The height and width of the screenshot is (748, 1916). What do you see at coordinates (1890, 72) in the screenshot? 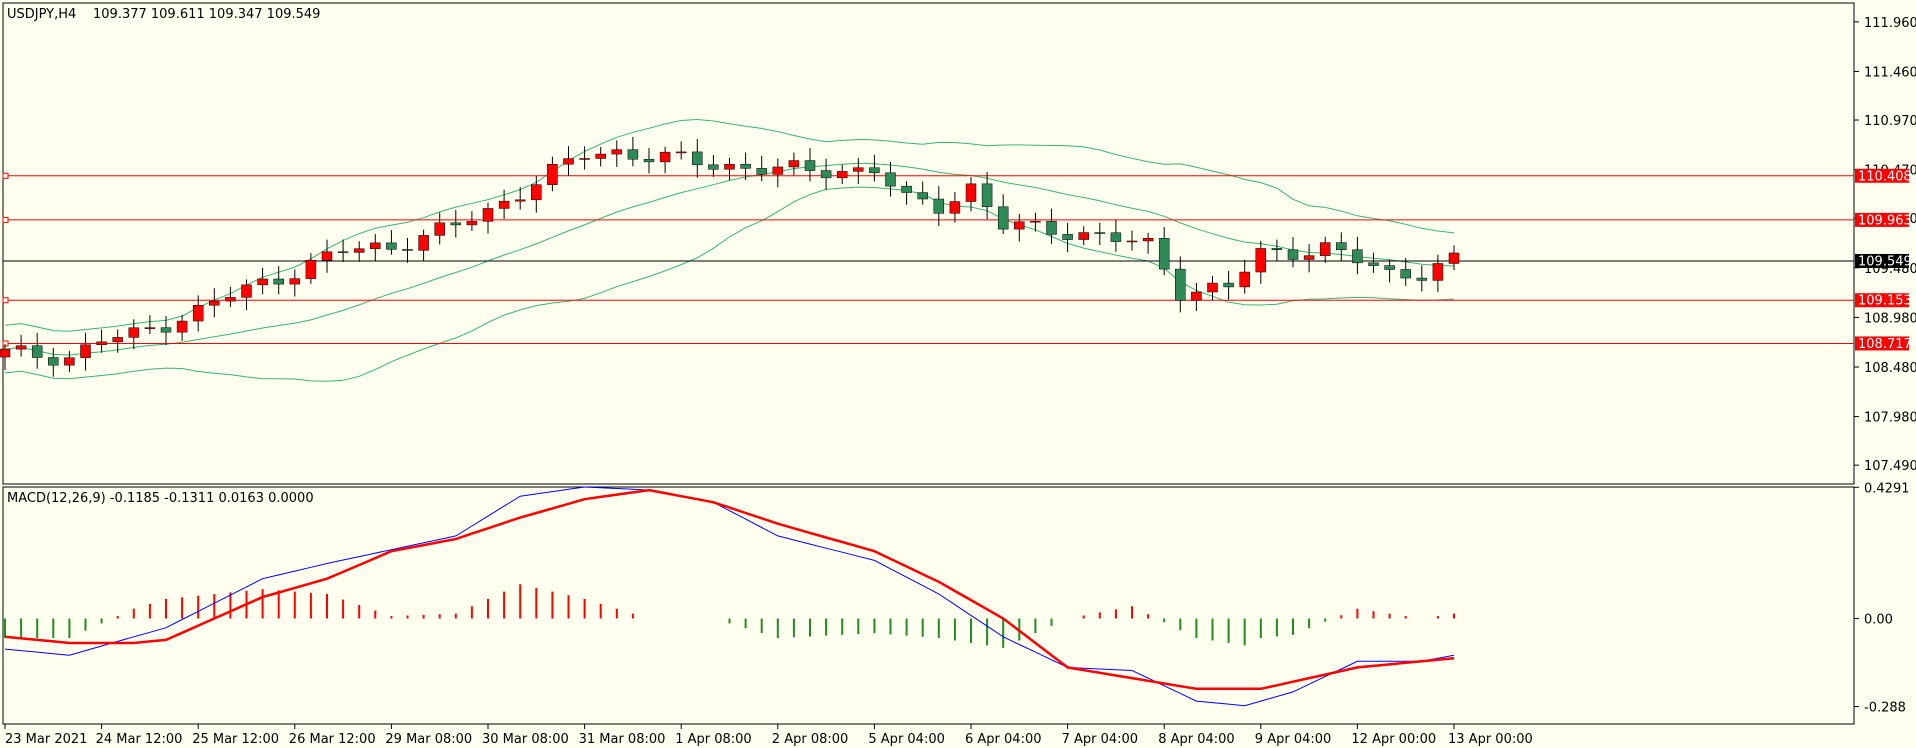
I see `price-tick-label-1: 111.460` at bounding box center [1890, 72].